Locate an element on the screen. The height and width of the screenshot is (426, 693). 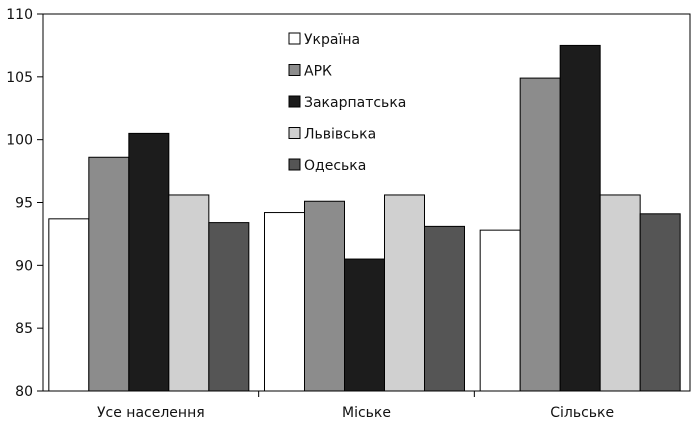
x-category-label: Сільське is located at coordinates (582, 413).